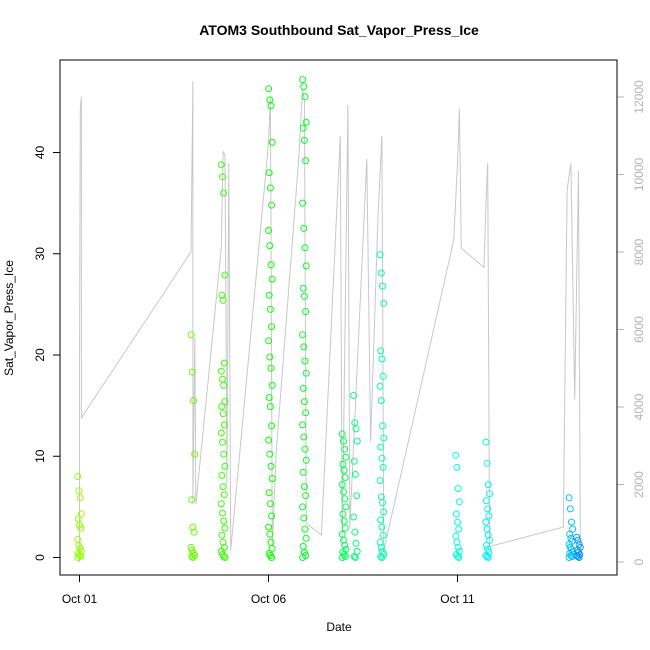  Describe the element at coordinates (339, 30) in the screenshot. I see `chart-title: ATOM3 Southbound Sat_Vapor_Press_Ice` at that location.